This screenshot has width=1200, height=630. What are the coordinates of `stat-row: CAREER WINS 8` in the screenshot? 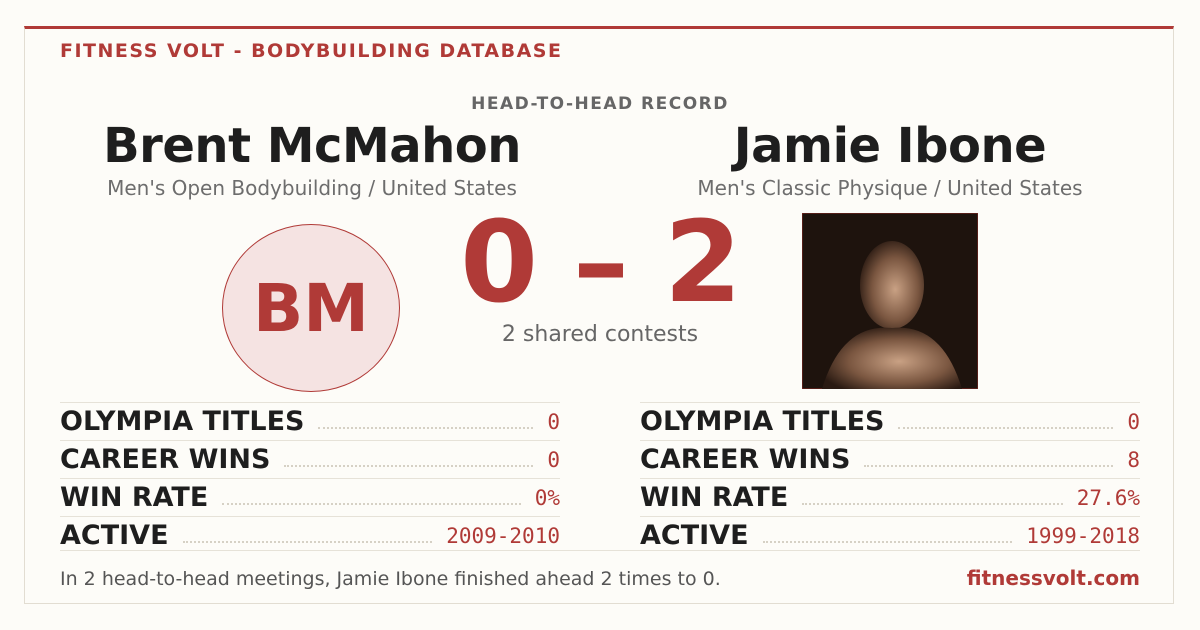 It's located at (890, 459).